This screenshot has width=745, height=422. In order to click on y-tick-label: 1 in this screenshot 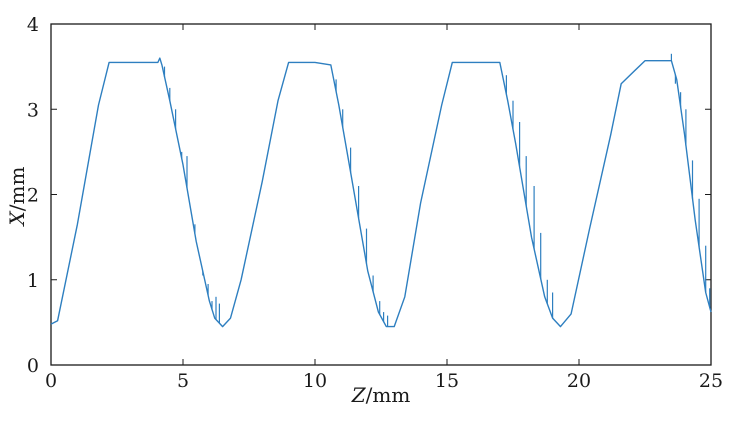, I will do `click(33, 281)`.